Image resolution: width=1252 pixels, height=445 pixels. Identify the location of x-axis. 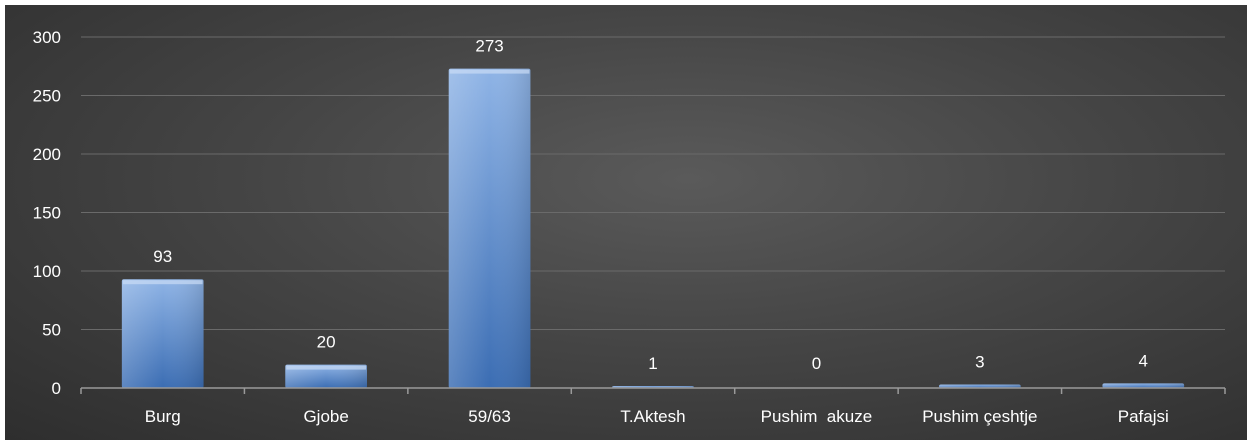
(653, 390).